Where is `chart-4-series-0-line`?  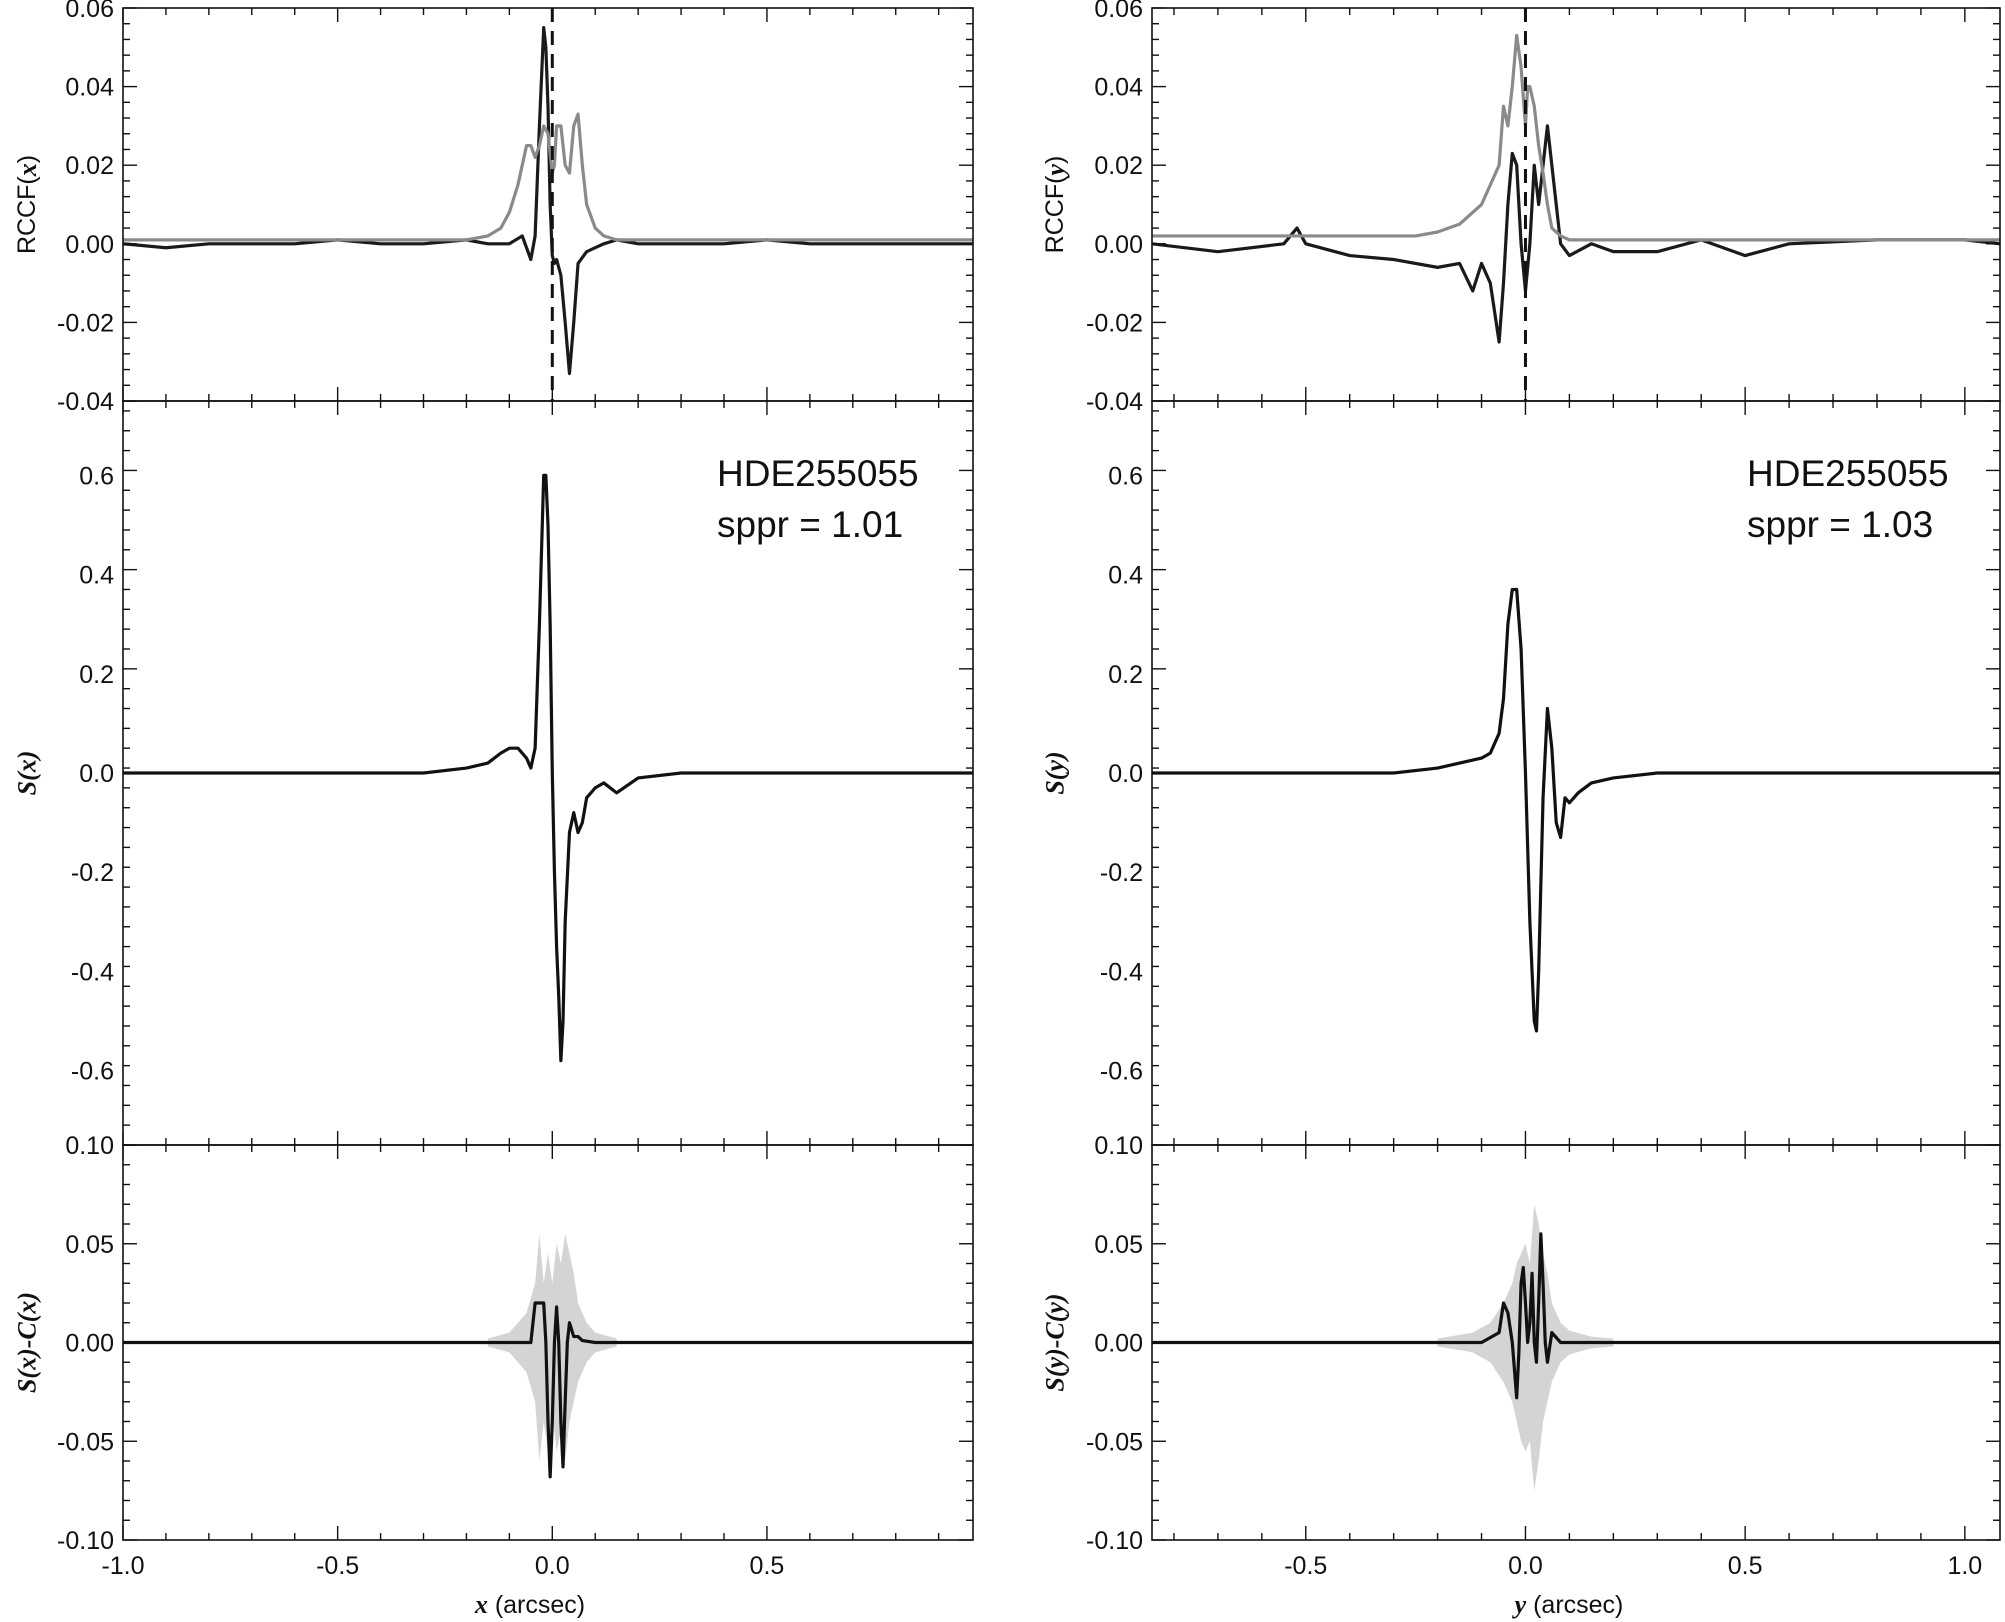 chart-4-series-0-line is located at coordinates (1576, 810).